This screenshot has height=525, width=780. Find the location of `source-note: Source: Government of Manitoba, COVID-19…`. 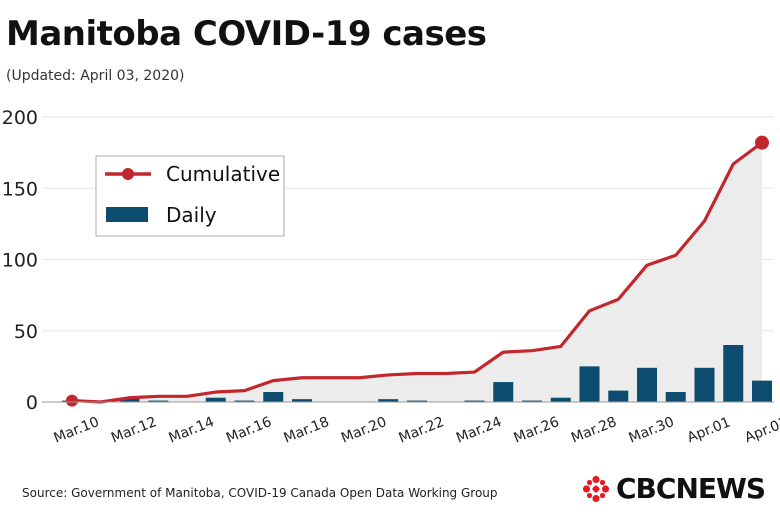

source-note: Source: Government of Manitoba, COVID-19… is located at coordinates (260, 493).